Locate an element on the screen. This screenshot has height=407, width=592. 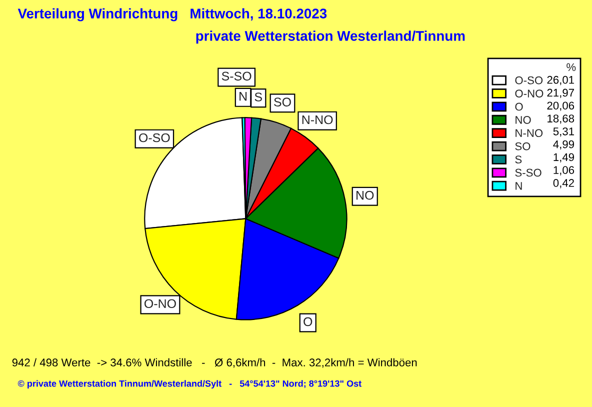
slice-label: O-SO is located at coordinates (154, 137).